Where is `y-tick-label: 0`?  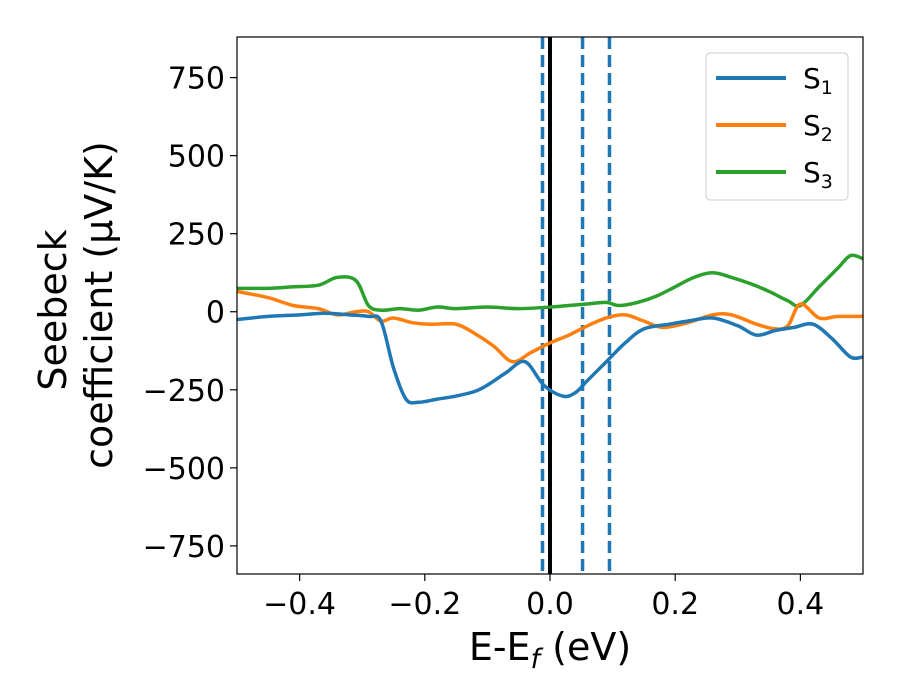 y-tick-label: 0 is located at coordinates (215, 313).